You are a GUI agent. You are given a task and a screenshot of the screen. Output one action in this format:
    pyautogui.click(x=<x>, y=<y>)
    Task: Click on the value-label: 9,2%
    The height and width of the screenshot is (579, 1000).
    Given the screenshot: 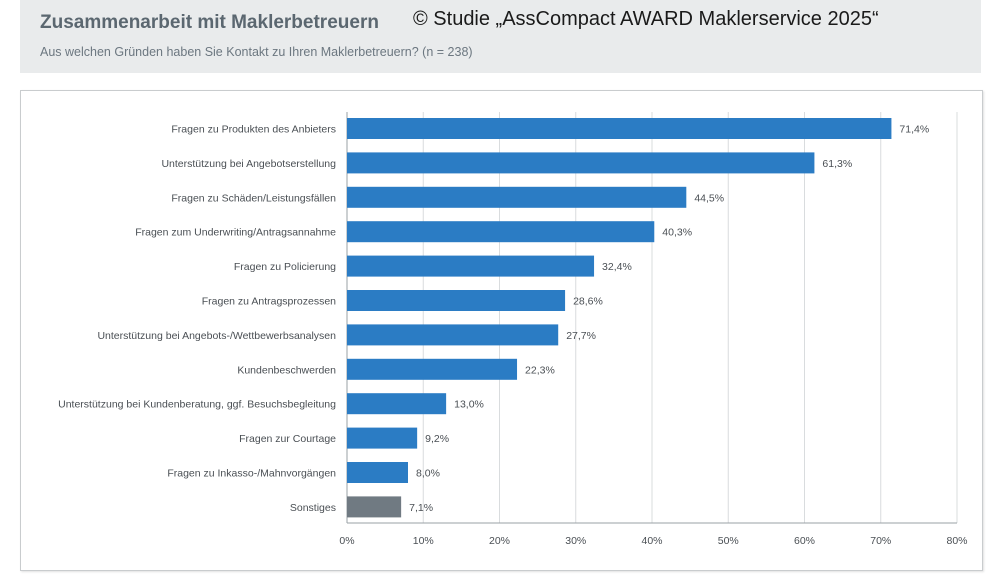 What is the action you would take?
    pyautogui.click(x=437, y=439)
    